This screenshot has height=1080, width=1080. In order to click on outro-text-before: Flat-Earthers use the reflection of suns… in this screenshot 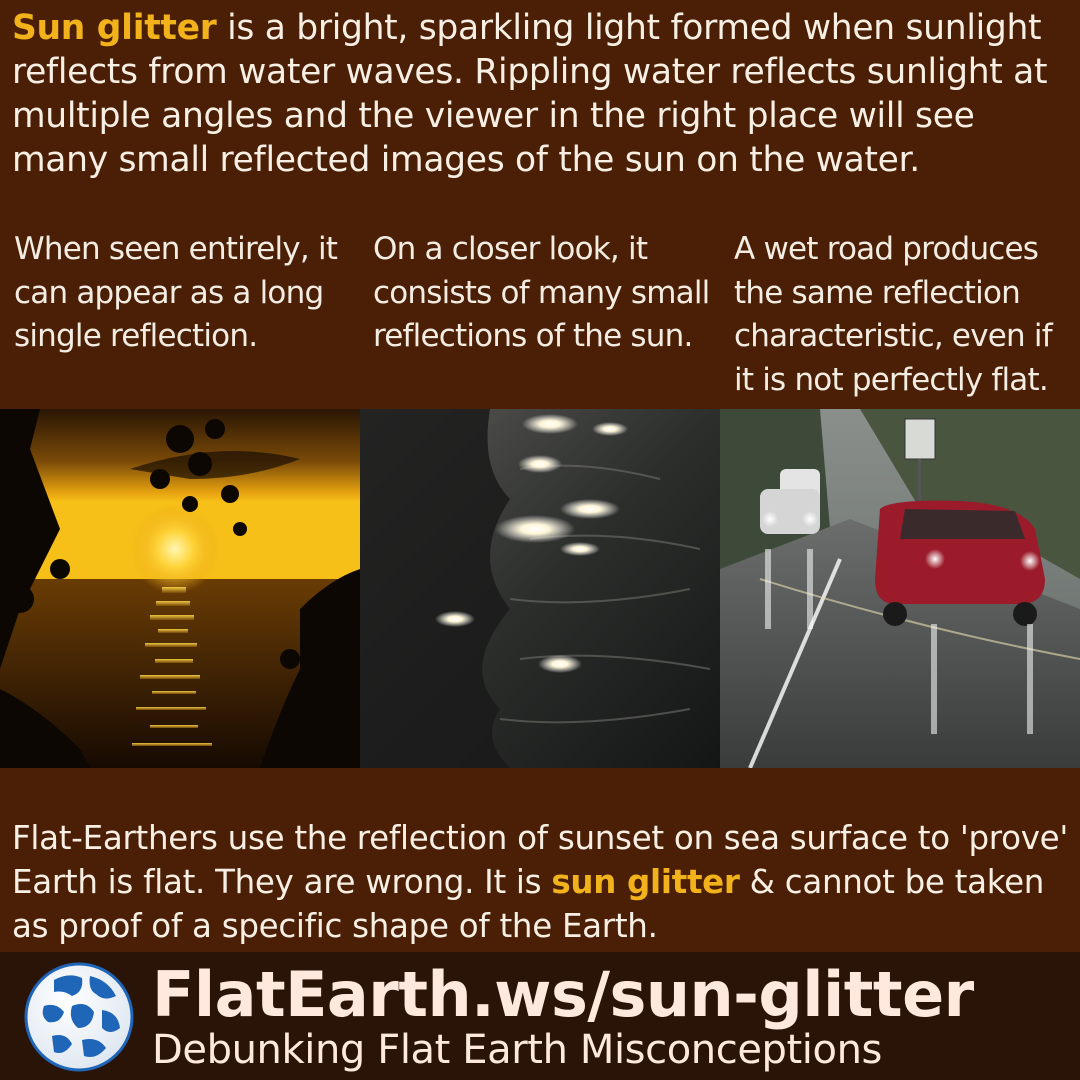, I will do `click(540, 860)`.